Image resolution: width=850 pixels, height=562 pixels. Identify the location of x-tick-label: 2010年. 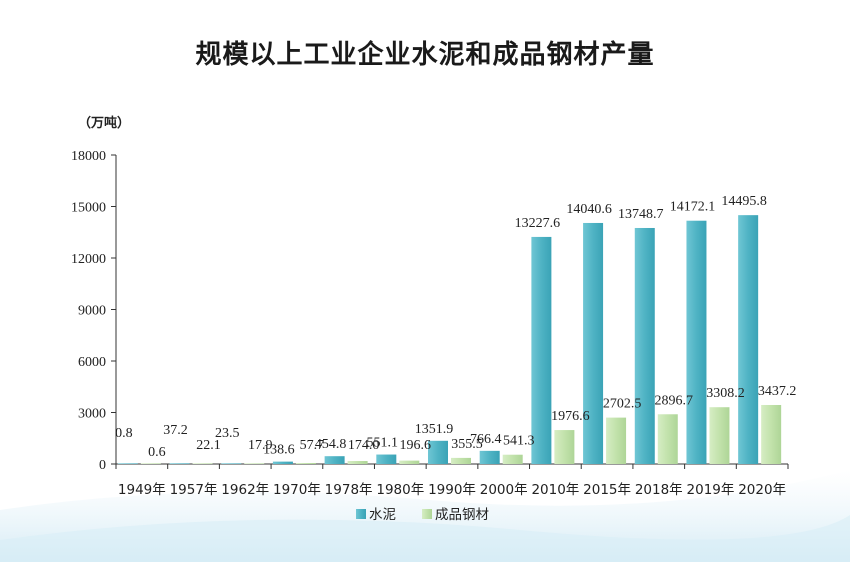
(555, 490).